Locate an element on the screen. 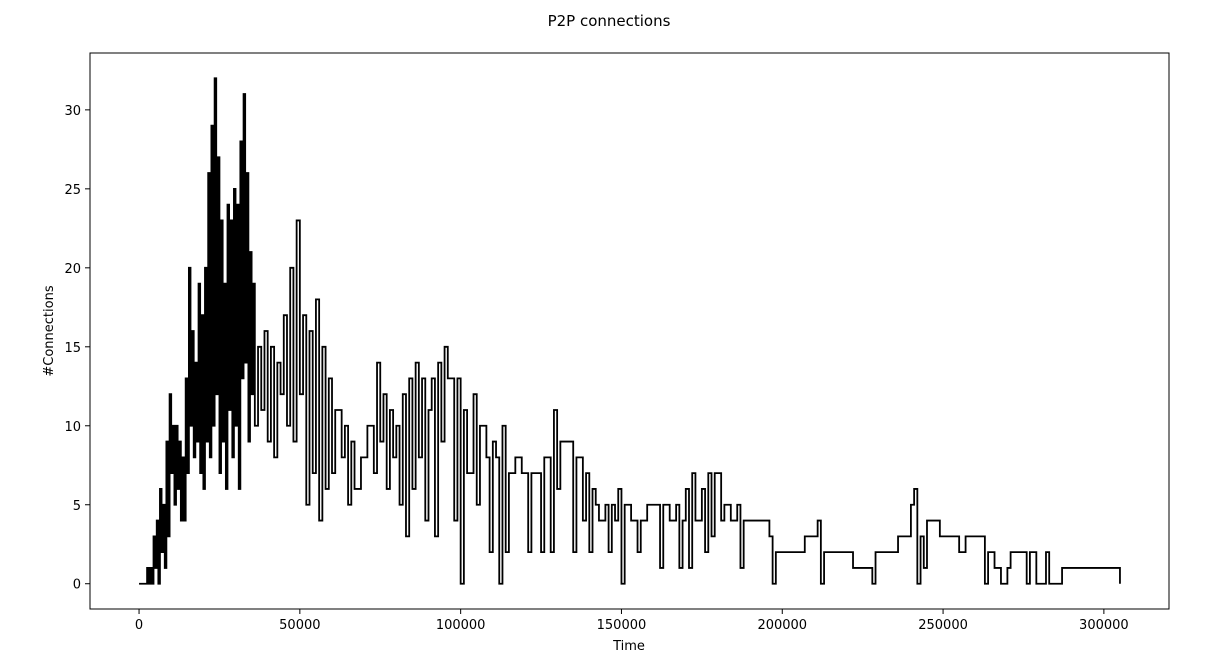 The height and width of the screenshot is (663, 1218). x-tick-label: 250000 is located at coordinates (943, 625).